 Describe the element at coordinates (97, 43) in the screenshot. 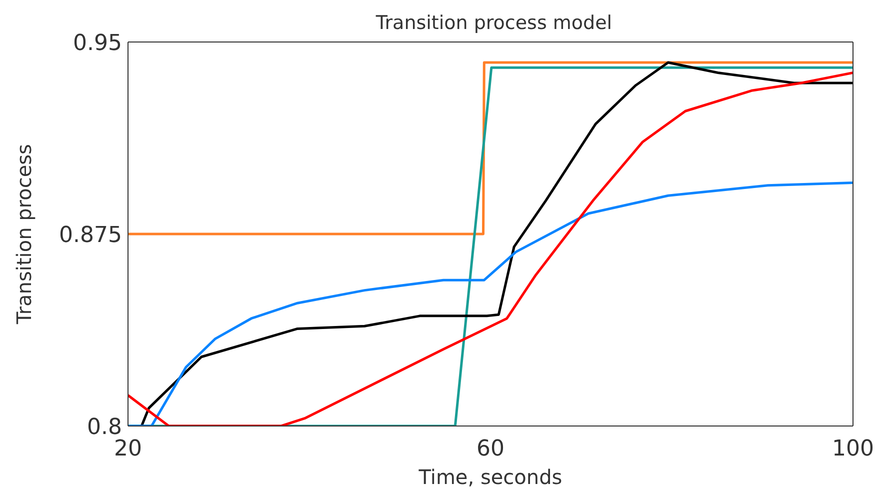

I see `y-tick-label: 0.95` at that location.